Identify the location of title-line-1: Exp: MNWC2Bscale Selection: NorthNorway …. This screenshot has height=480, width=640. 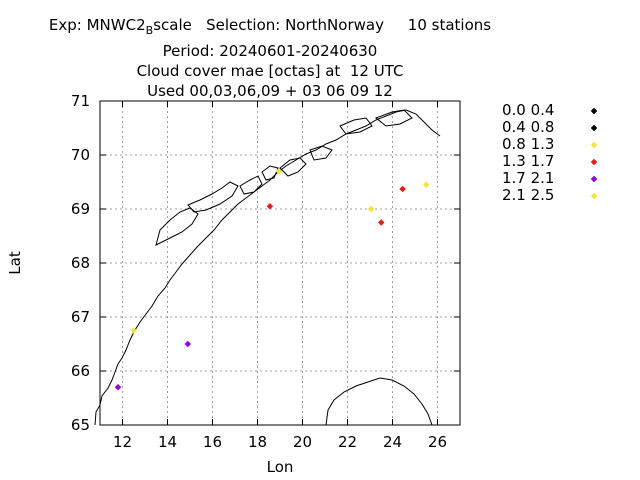
(270, 28).